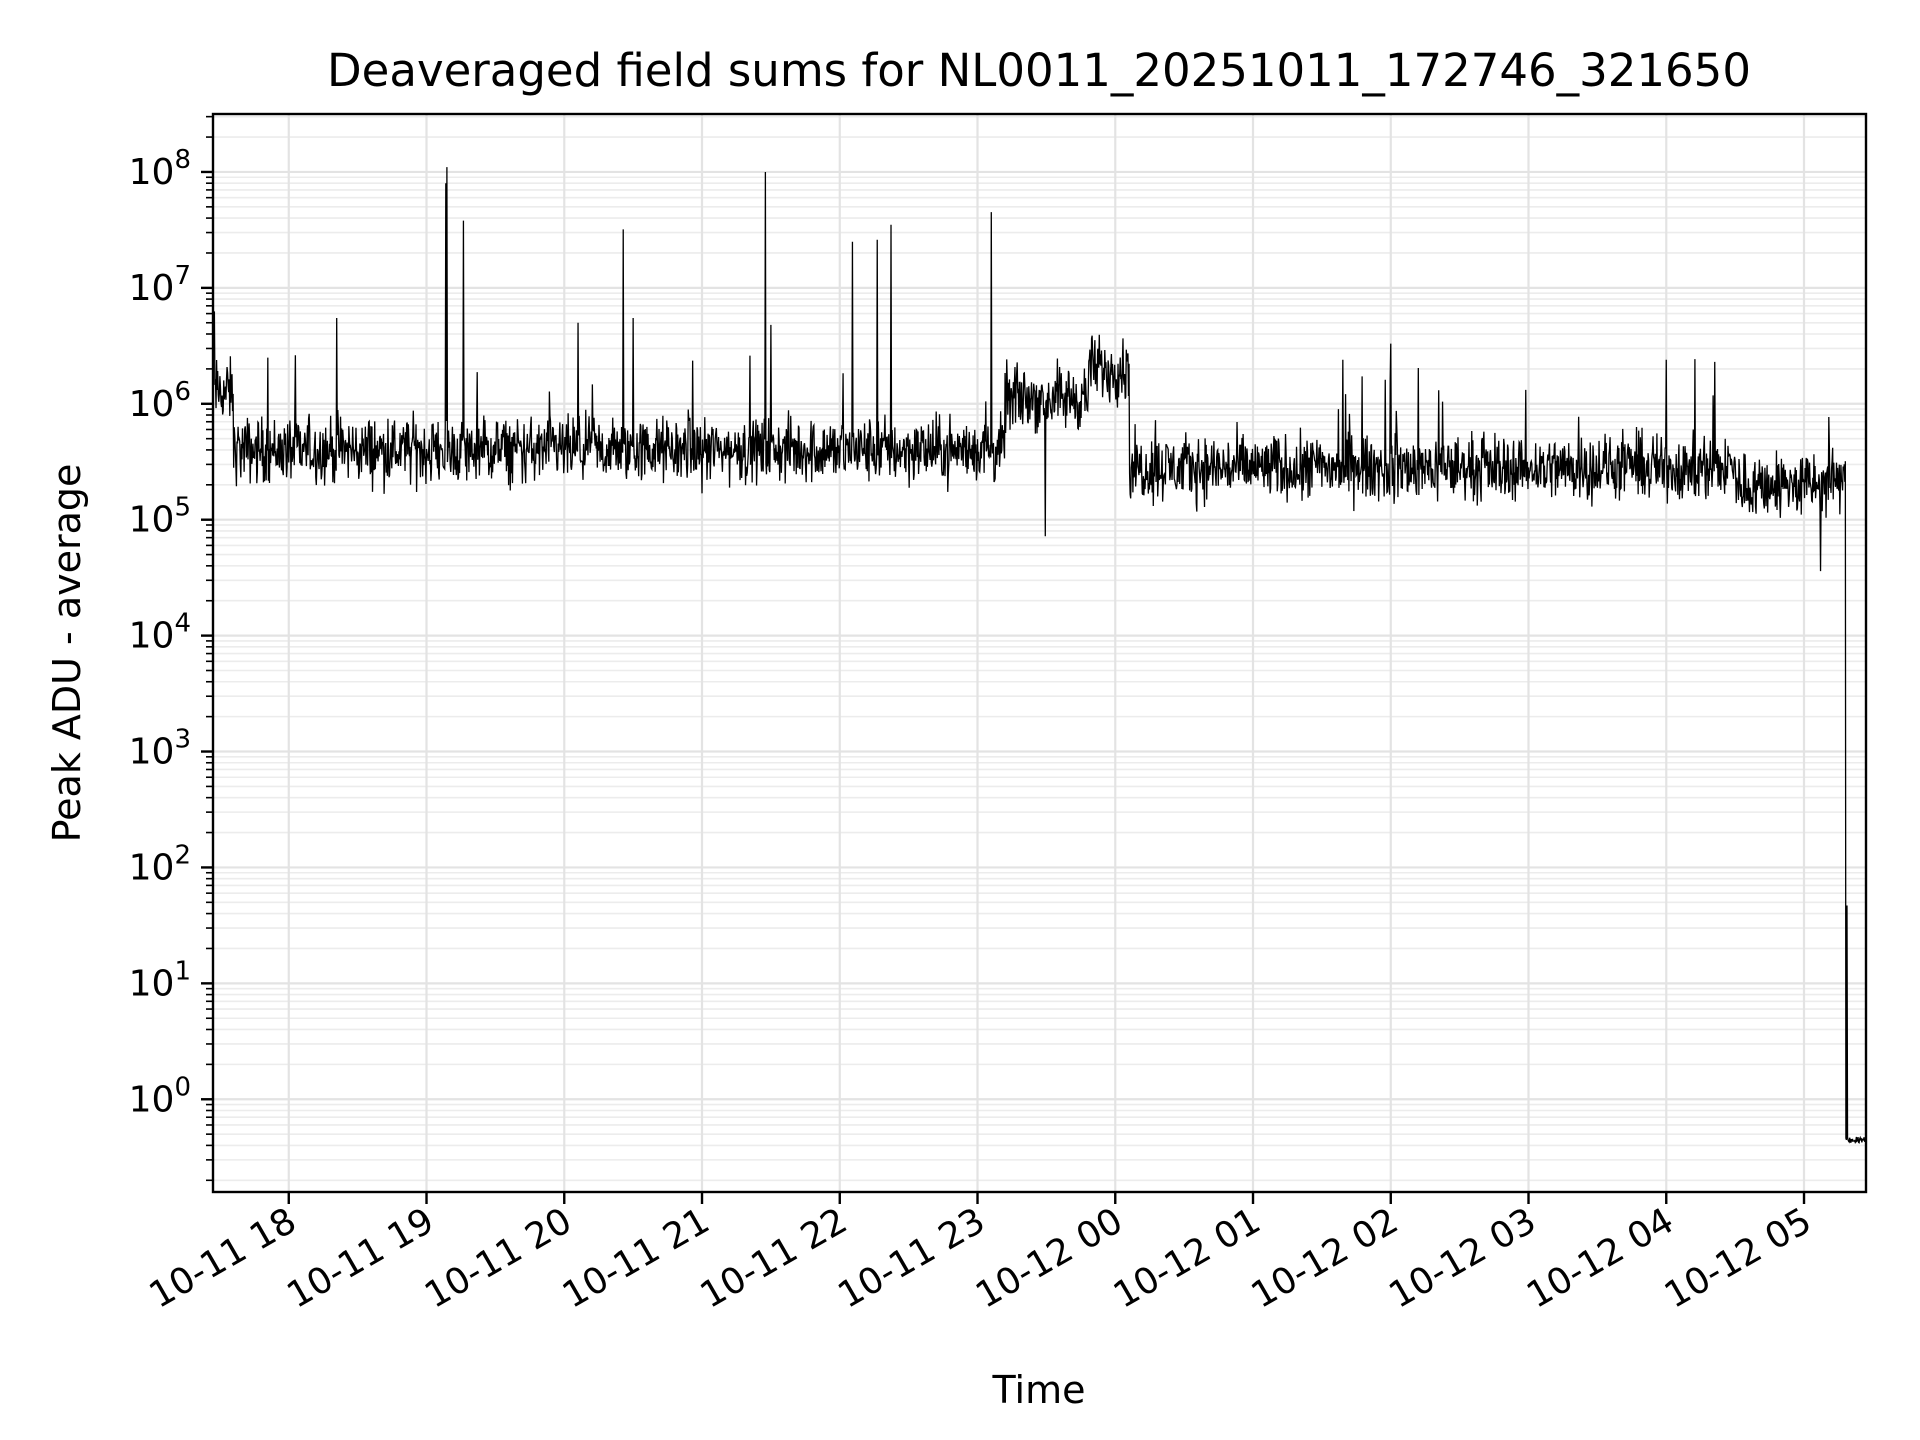 The width and height of the screenshot is (1920, 1440). What do you see at coordinates (1049, 1258) in the screenshot?
I see `x-tick-label: 10-12 00` at bounding box center [1049, 1258].